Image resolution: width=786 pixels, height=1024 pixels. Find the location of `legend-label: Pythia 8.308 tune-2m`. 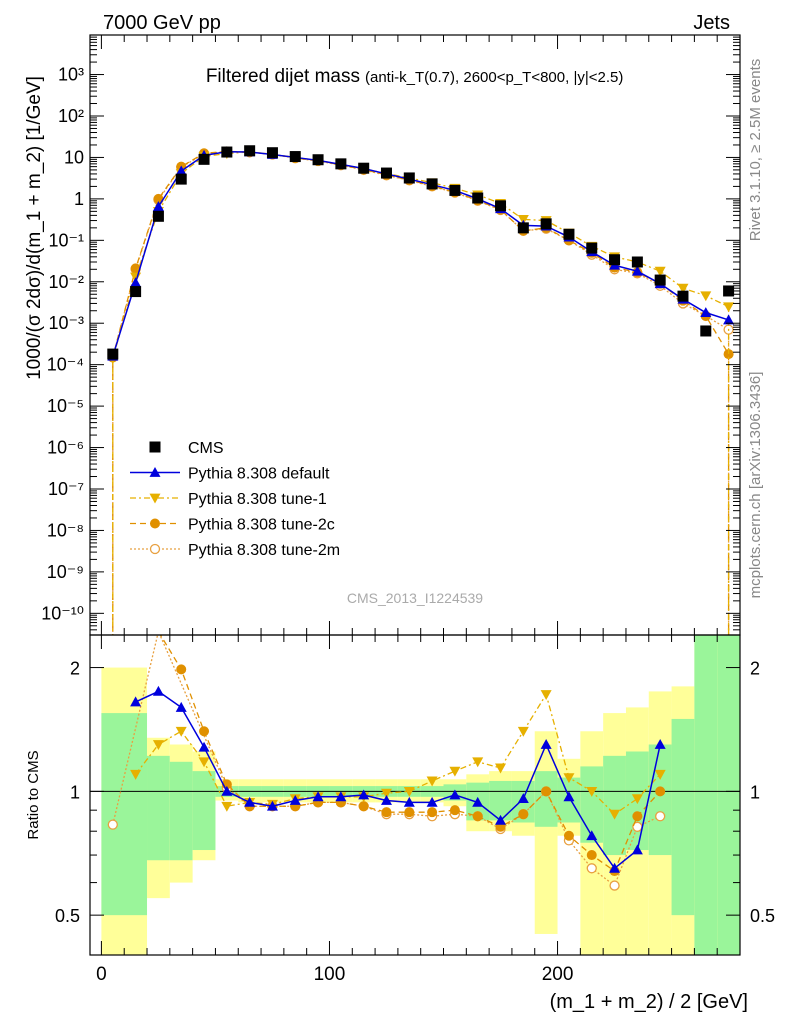

legend-label: Pythia 8.308 tune-2m is located at coordinates (264, 550).